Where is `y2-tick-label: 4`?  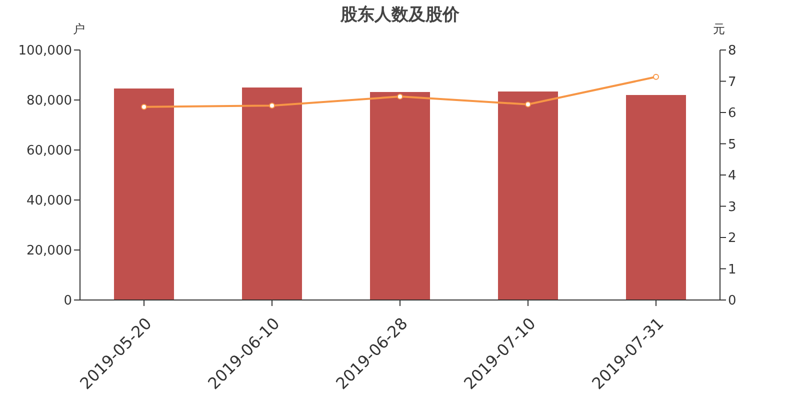
y2-tick-label: 4 is located at coordinates (732, 176).